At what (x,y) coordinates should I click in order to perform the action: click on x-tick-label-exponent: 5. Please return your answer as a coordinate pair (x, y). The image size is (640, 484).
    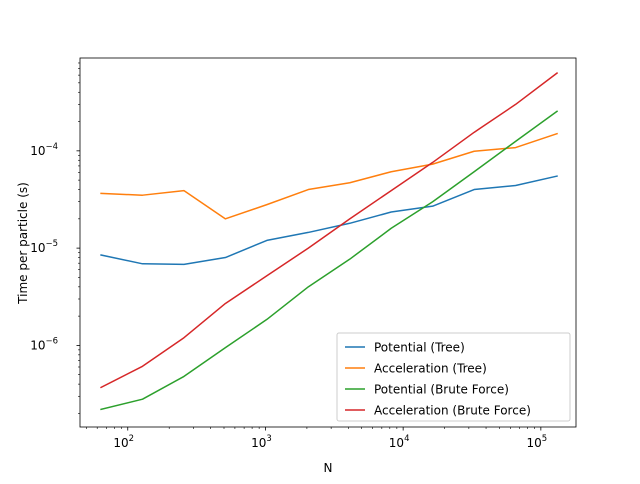
    Looking at the image, I should click on (544, 439).